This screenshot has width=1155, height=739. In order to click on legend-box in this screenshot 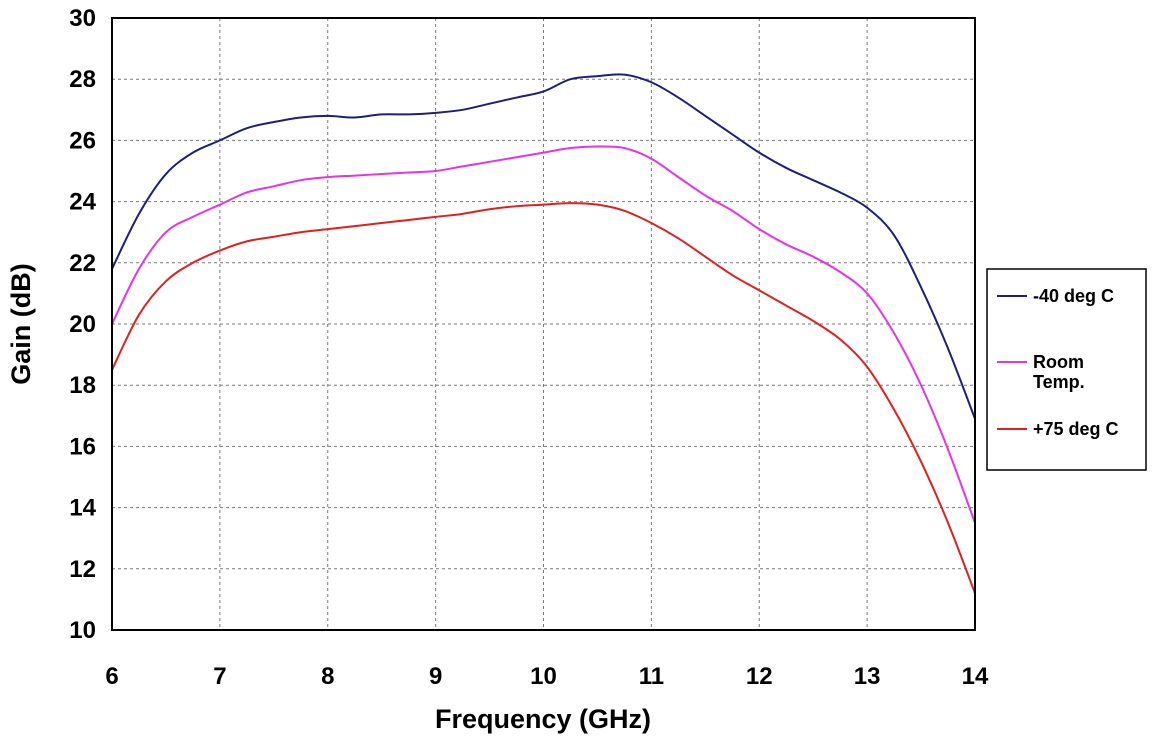, I will do `click(1066, 369)`.